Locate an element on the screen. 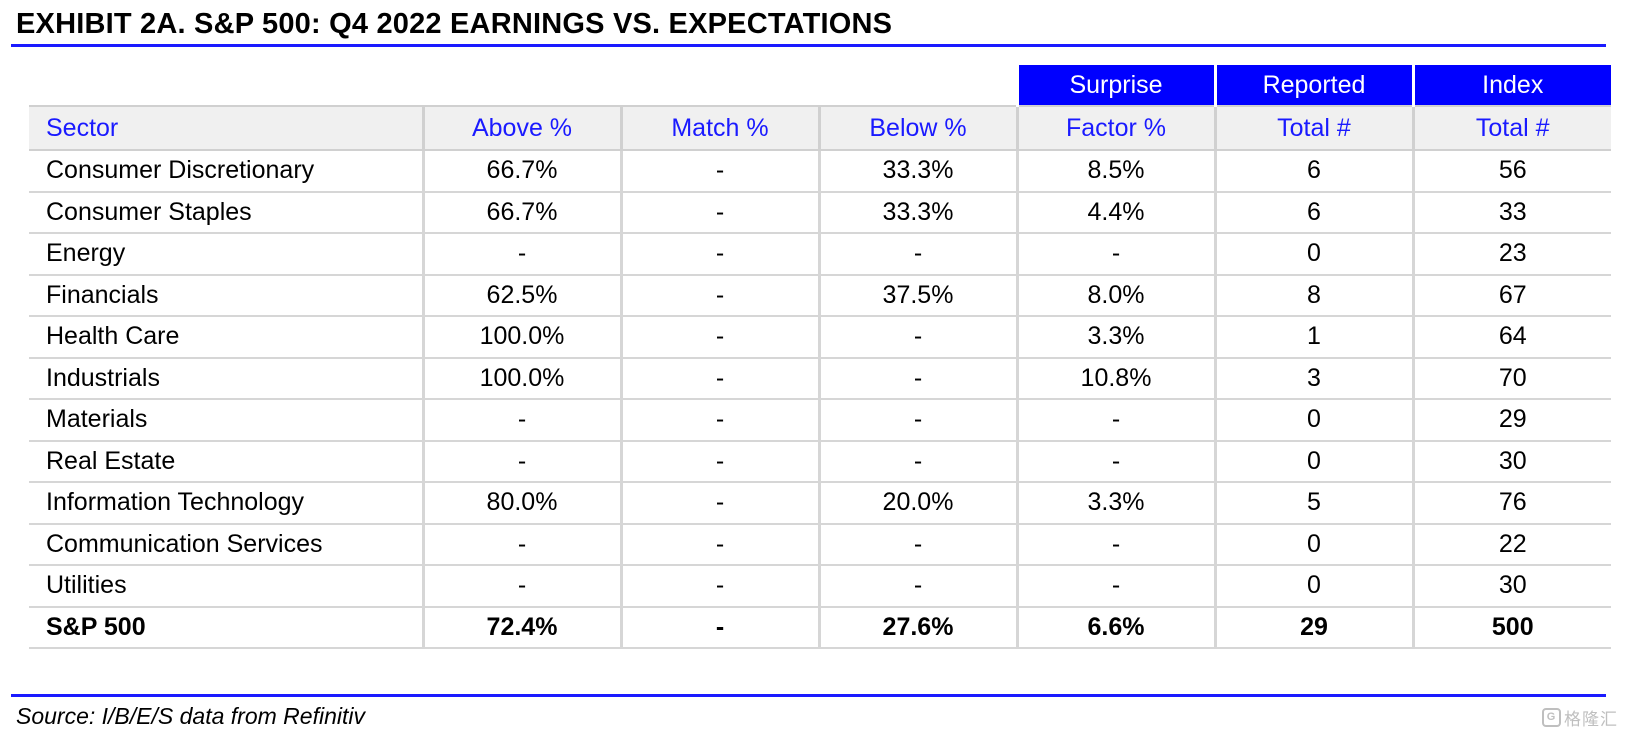  watermark: G 格隆汇 is located at coordinates (1580, 717).